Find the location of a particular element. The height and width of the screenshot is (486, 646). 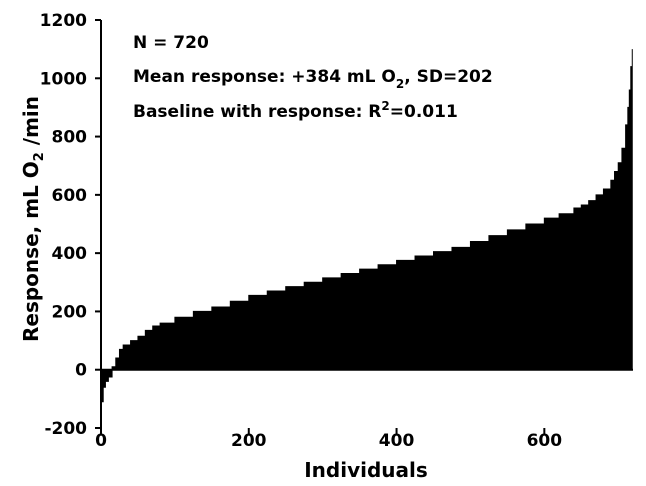

x-tick-label: 400 is located at coordinates (397, 441).